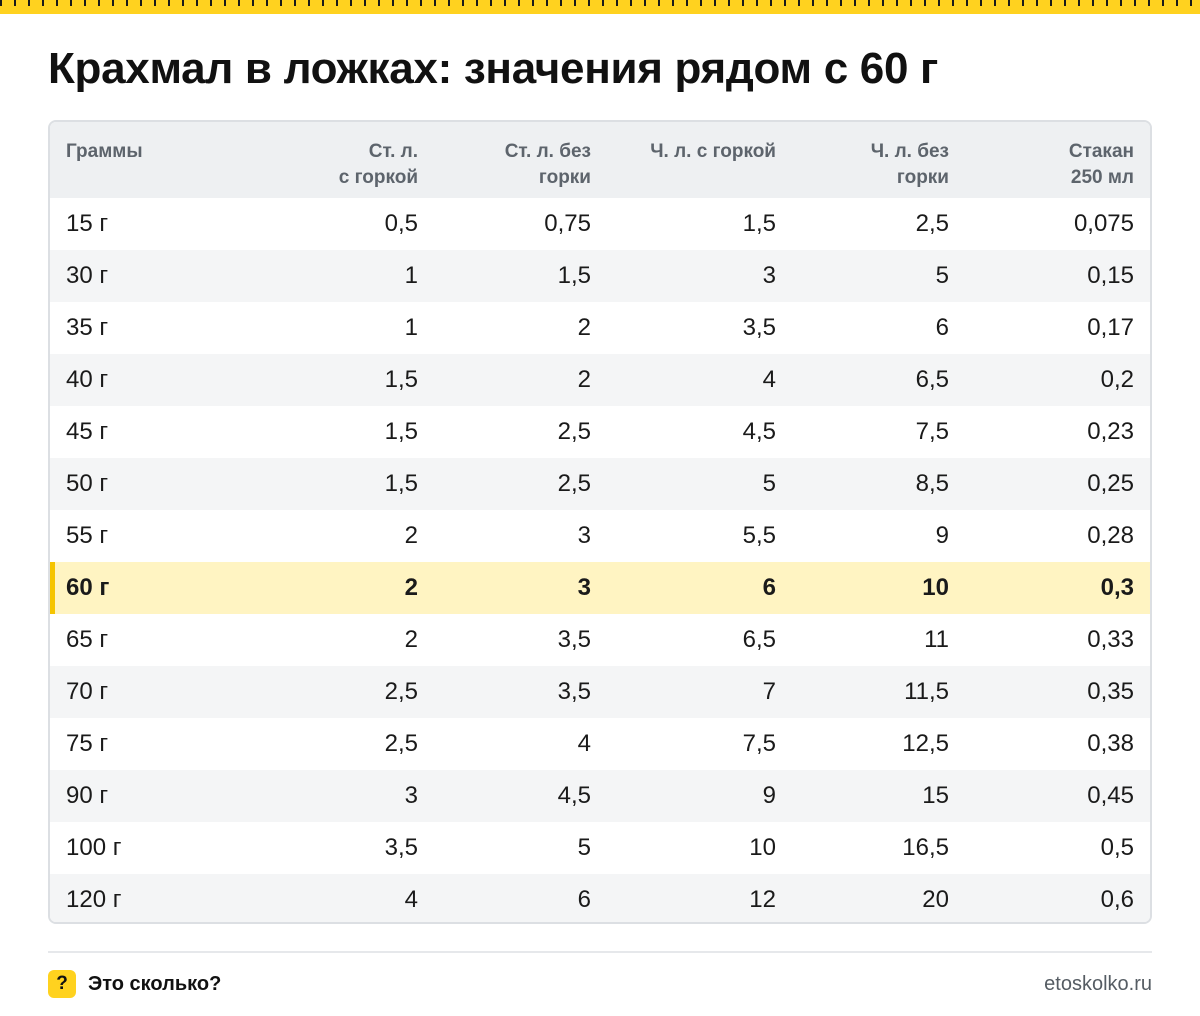 The height and width of the screenshot is (1016, 1200). What do you see at coordinates (759, 535) in the screenshot?
I see `value-cell: 5,5` at bounding box center [759, 535].